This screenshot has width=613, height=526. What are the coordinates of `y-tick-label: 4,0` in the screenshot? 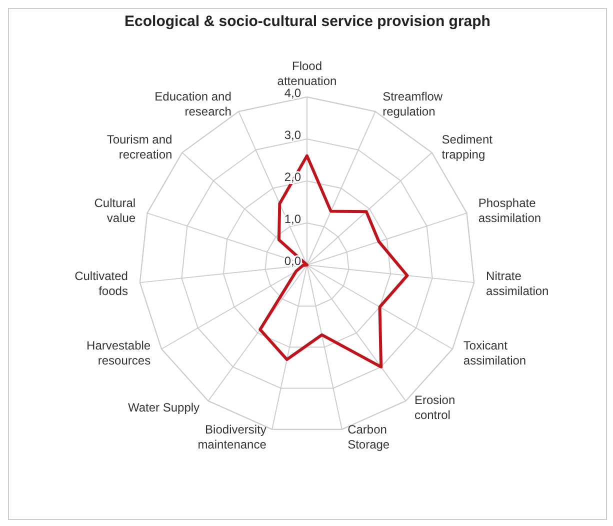 It's located at (293, 93).